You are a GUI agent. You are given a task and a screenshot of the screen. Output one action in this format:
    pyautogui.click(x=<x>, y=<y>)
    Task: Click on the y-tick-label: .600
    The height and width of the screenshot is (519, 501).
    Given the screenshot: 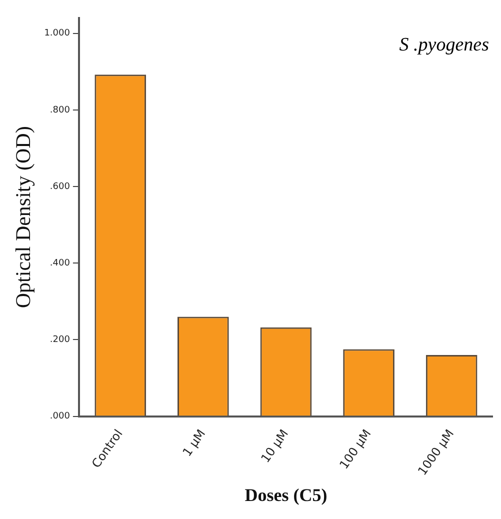 What is the action you would take?
    pyautogui.click(x=60, y=187)
    